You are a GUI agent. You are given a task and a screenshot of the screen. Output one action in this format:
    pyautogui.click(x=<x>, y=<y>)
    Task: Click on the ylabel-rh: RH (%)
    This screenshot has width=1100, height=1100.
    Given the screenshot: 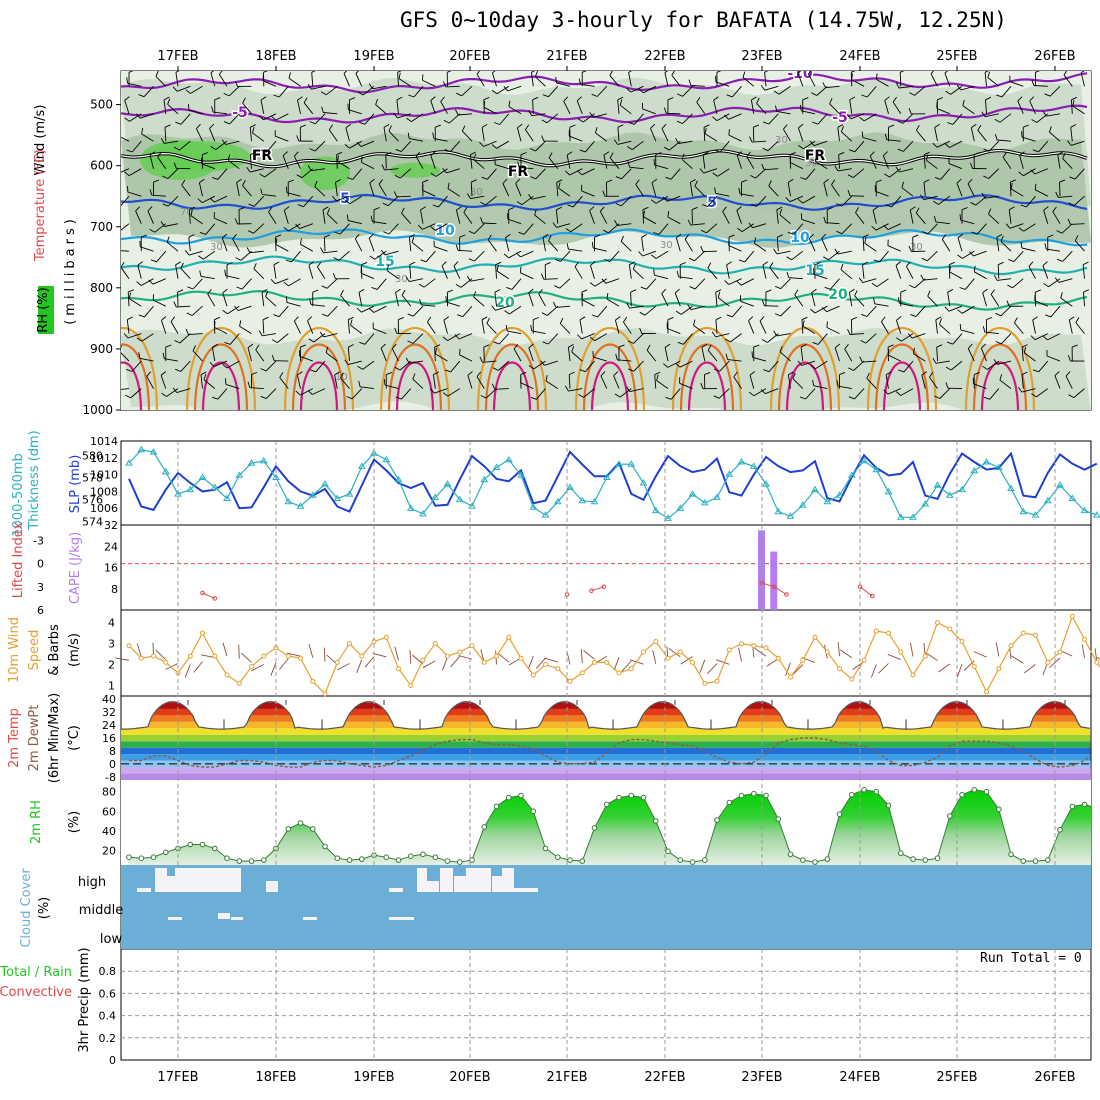 What is the action you would take?
    pyautogui.click(x=43, y=309)
    